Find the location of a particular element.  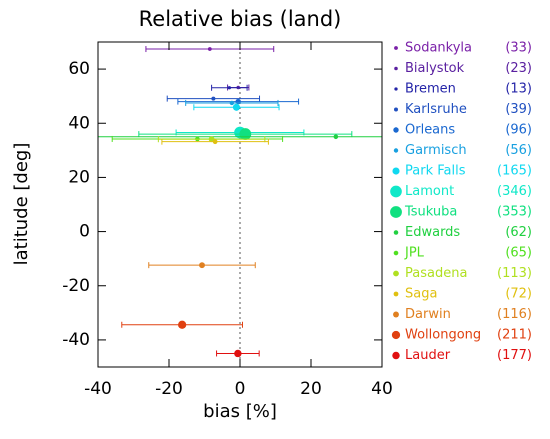

y-tick-label: 40 is located at coordinates (79, 123).